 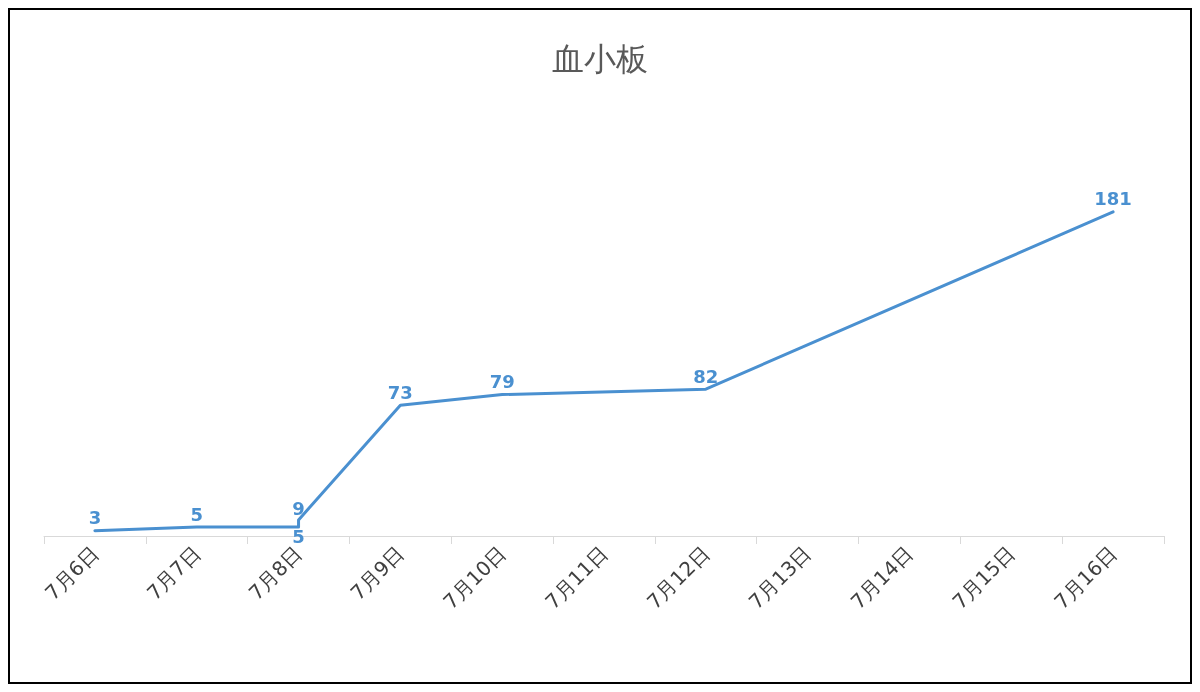 What do you see at coordinates (298, 509) in the screenshot?
I see `data-label: 9` at bounding box center [298, 509].